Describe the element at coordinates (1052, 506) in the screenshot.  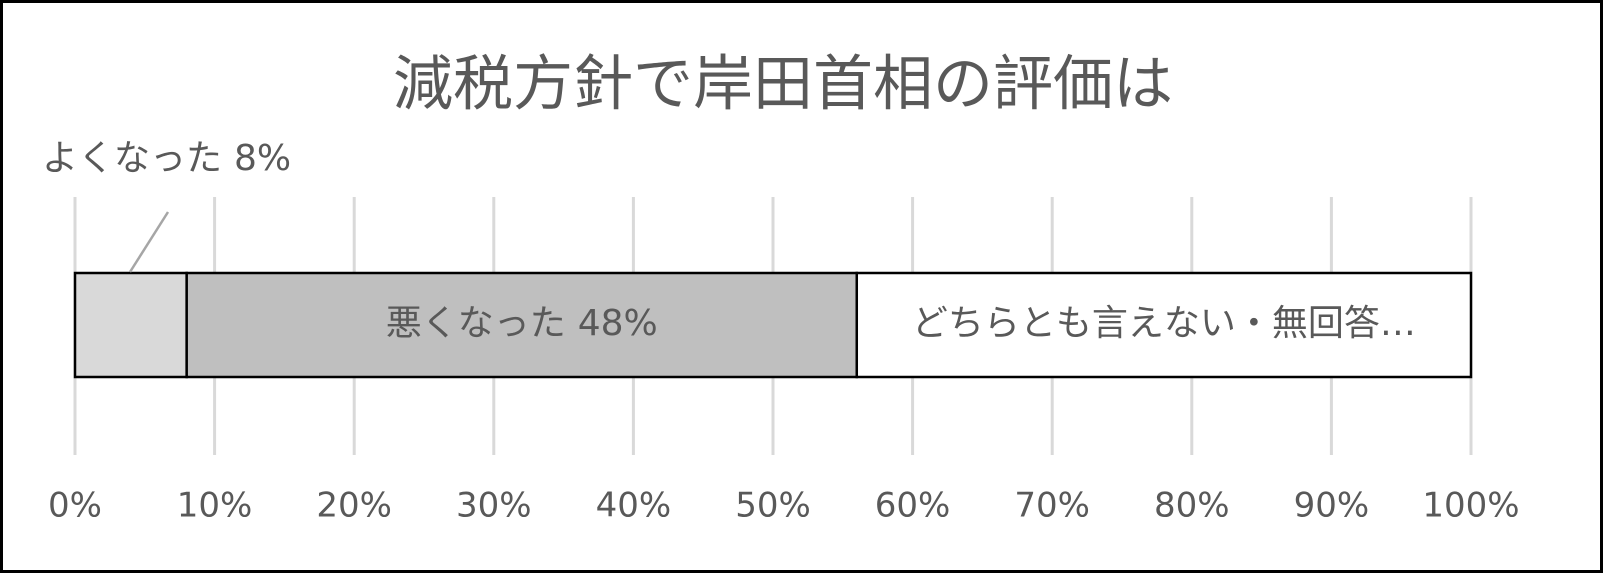
I see `x-tick-label: 70%` at that location.